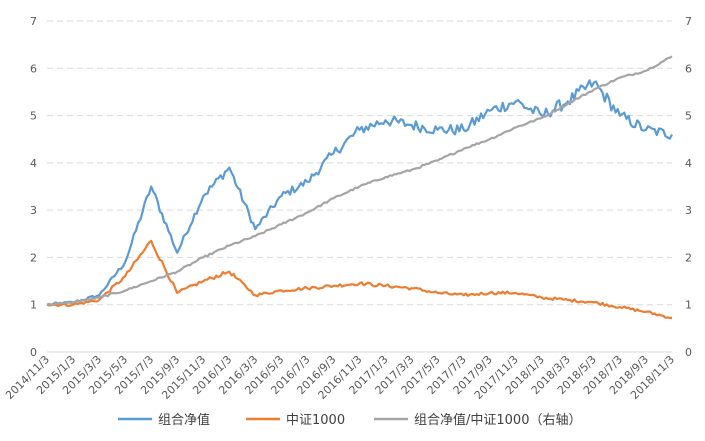  What do you see at coordinates (688, 116) in the screenshot?
I see `y2-tick-label: 5` at bounding box center [688, 116].